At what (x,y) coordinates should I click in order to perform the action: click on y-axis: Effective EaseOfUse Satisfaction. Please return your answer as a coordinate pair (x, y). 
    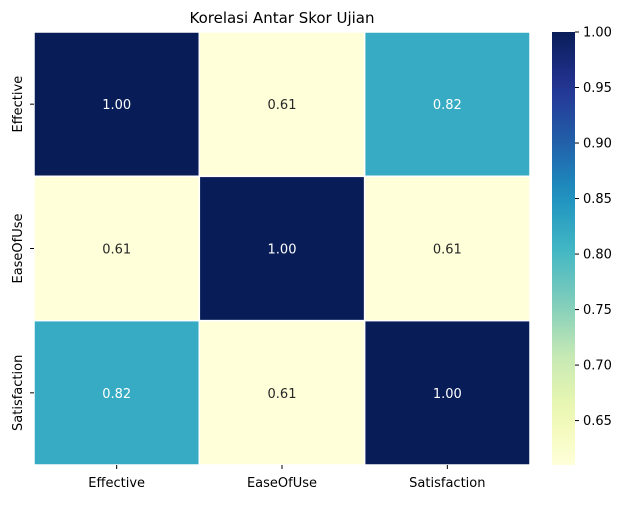
    Looking at the image, I should click on (22, 253).